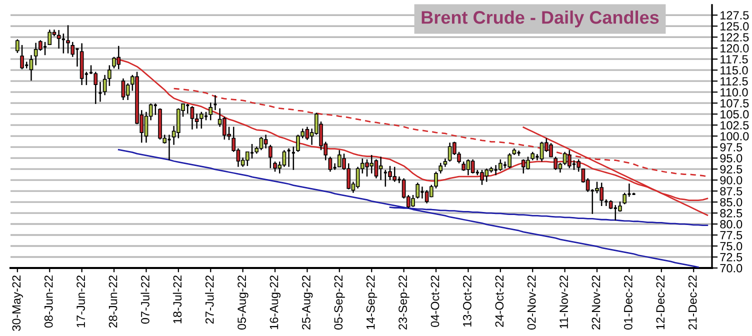 Image resolution: width=752 pixels, height=336 pixels. I want to click on y-tick-label: 110.0, so click(734, 92).